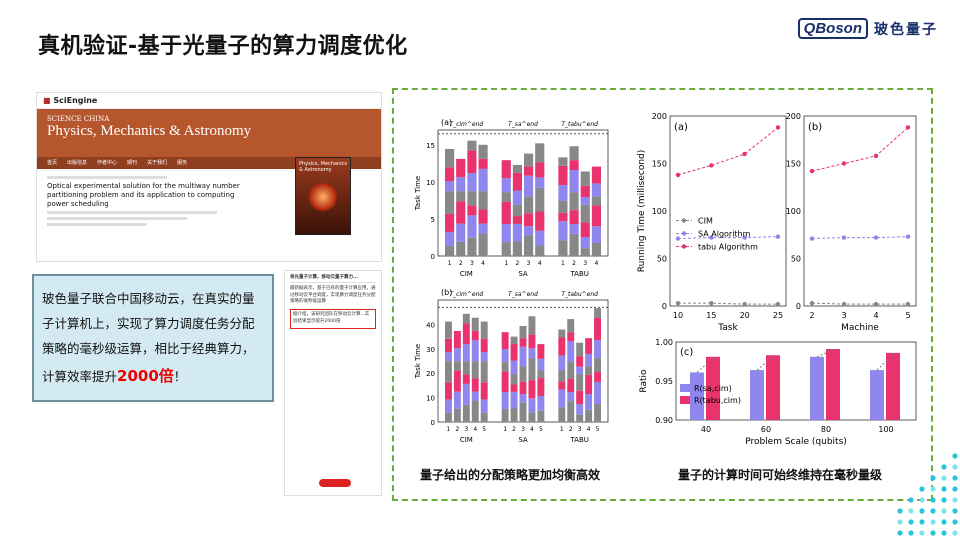  Describe the element at coordinates (711, 315) in the screenshot. I see `x-tick-label: 15` at that location.